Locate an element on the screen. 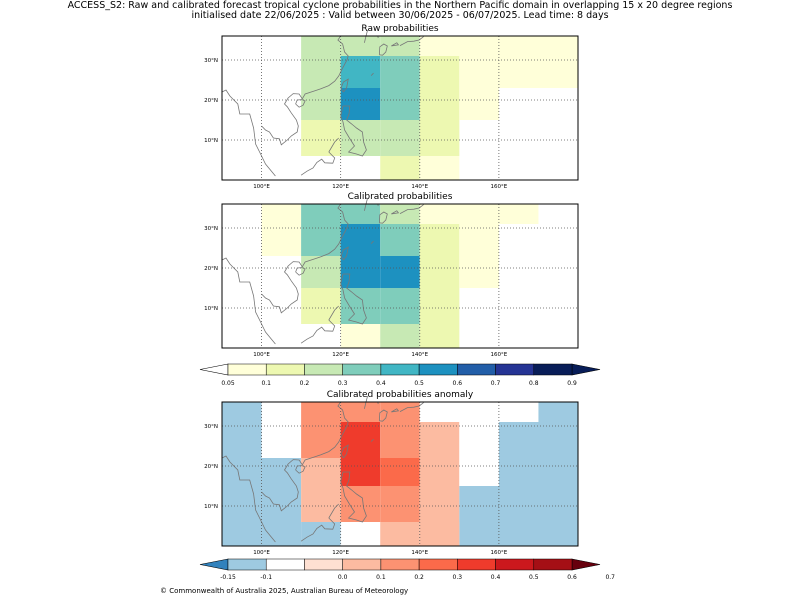  colorbar-tick-label: 0.8 is located at coordinates (534, 383).